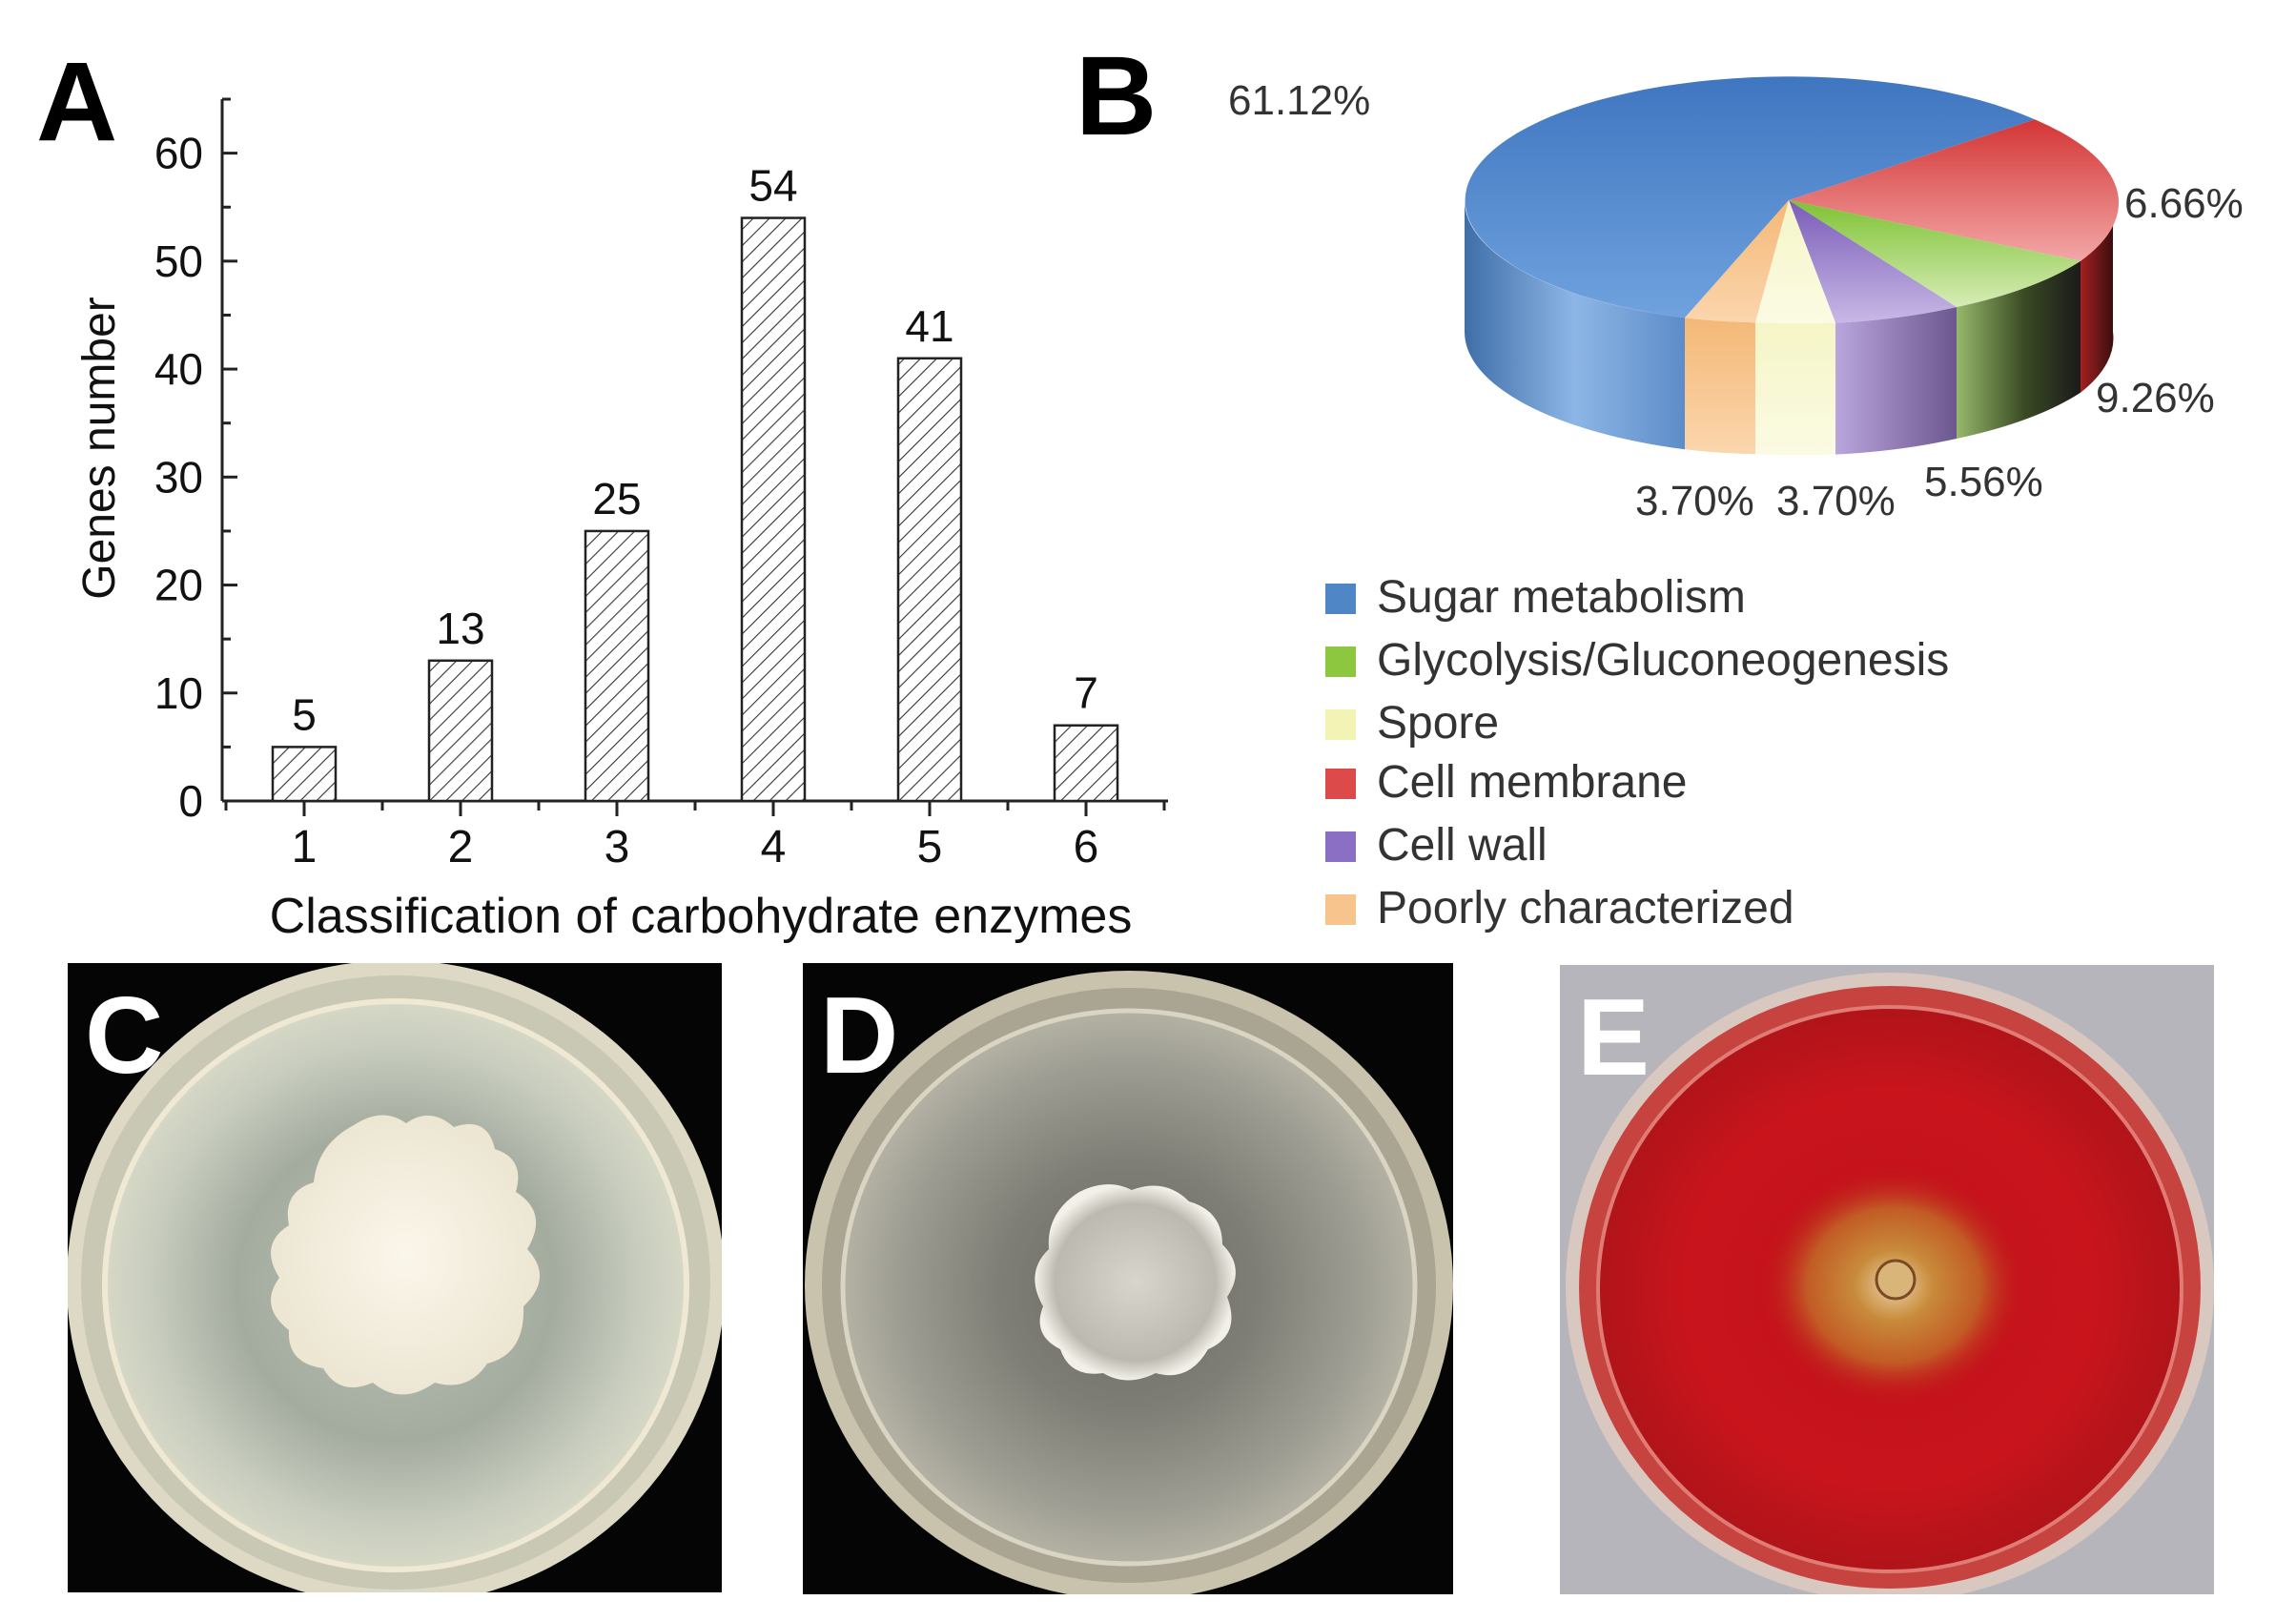 Image resolution: width=2296 pixels, height=1621 pixels. What do you see at coordinates (1737, 261) in the screenshot?
I see `pie-slice-poorly-characterized` at bounding box center [1737, 261].